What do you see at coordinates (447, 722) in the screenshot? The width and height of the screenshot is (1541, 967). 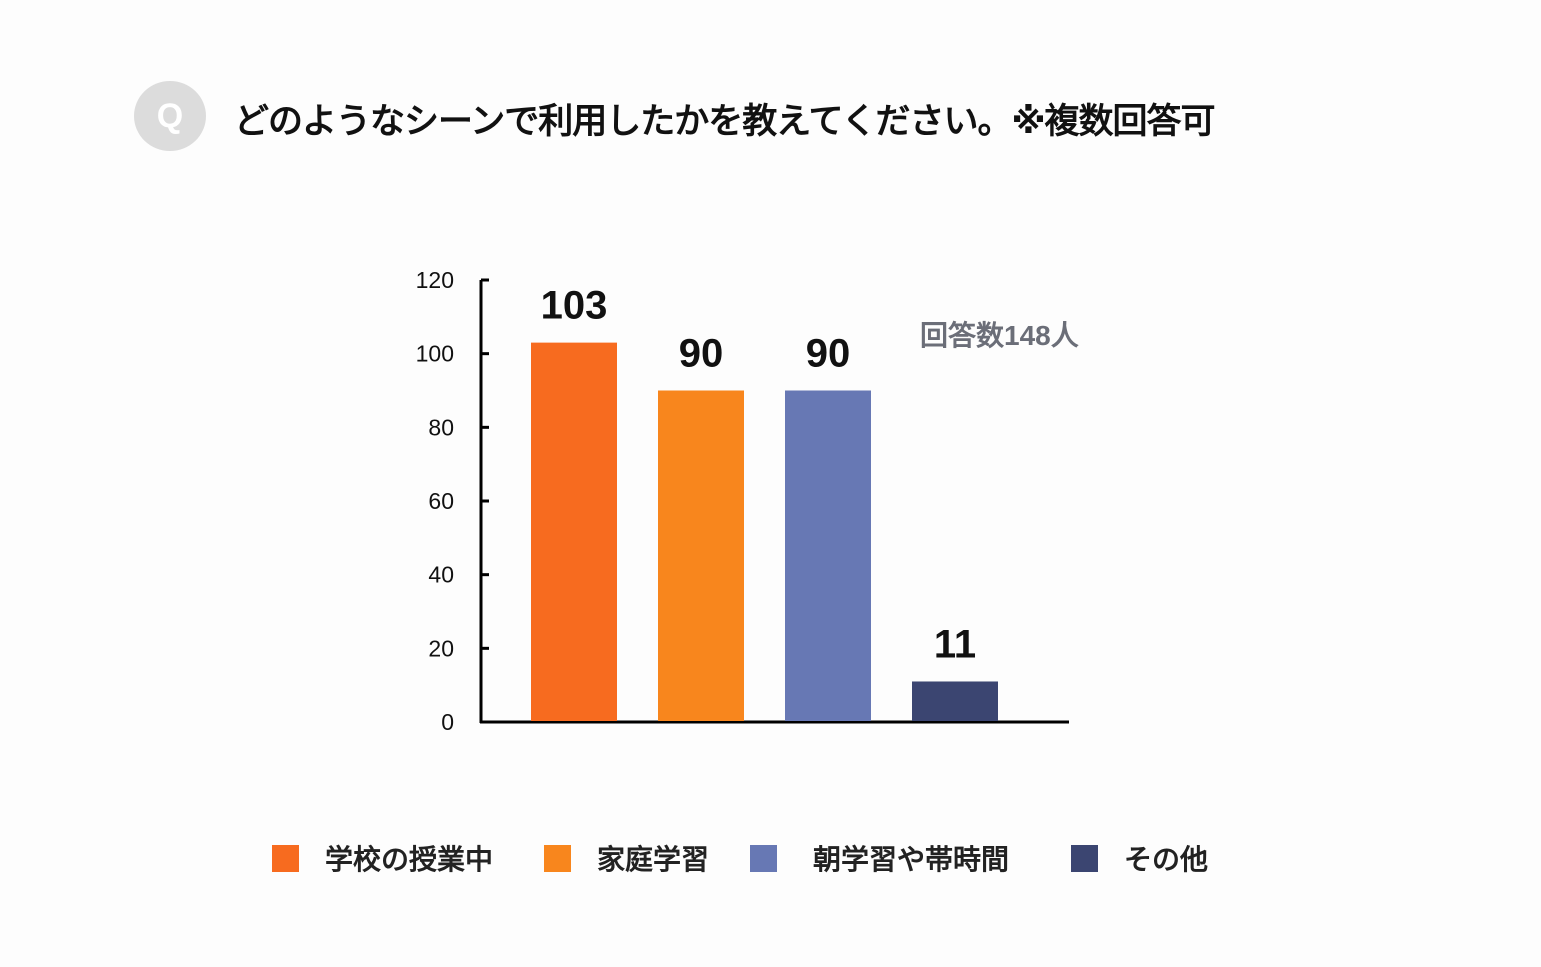 I see `y-tick-label: 0` at bounding box center [447, 722].